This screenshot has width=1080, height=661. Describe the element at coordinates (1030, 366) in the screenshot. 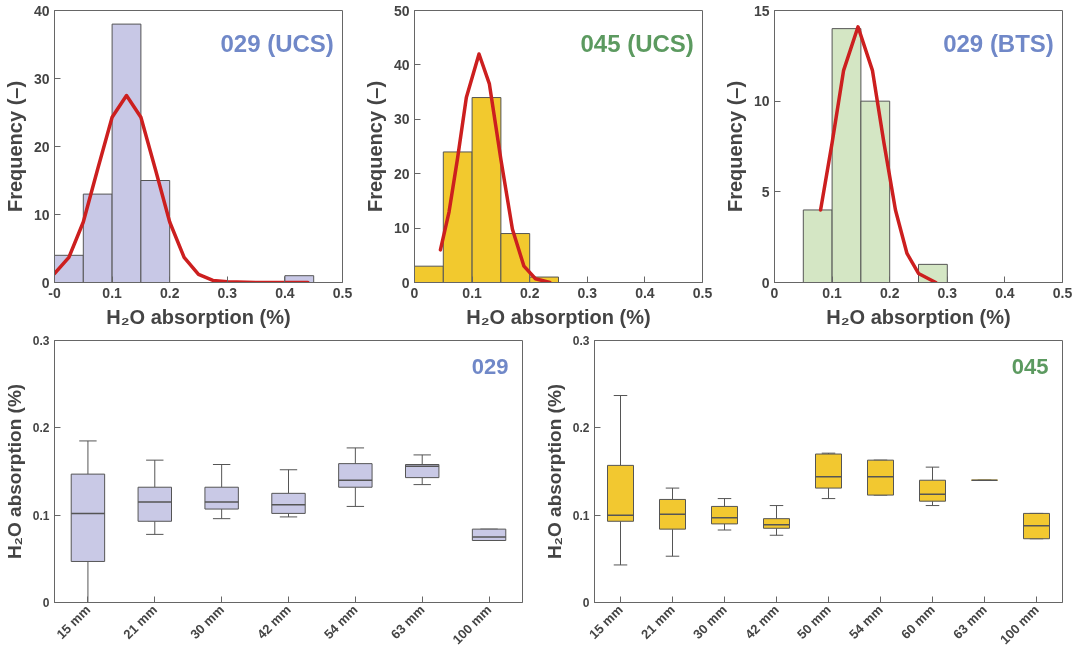

I see `annotation: 045` at that location.